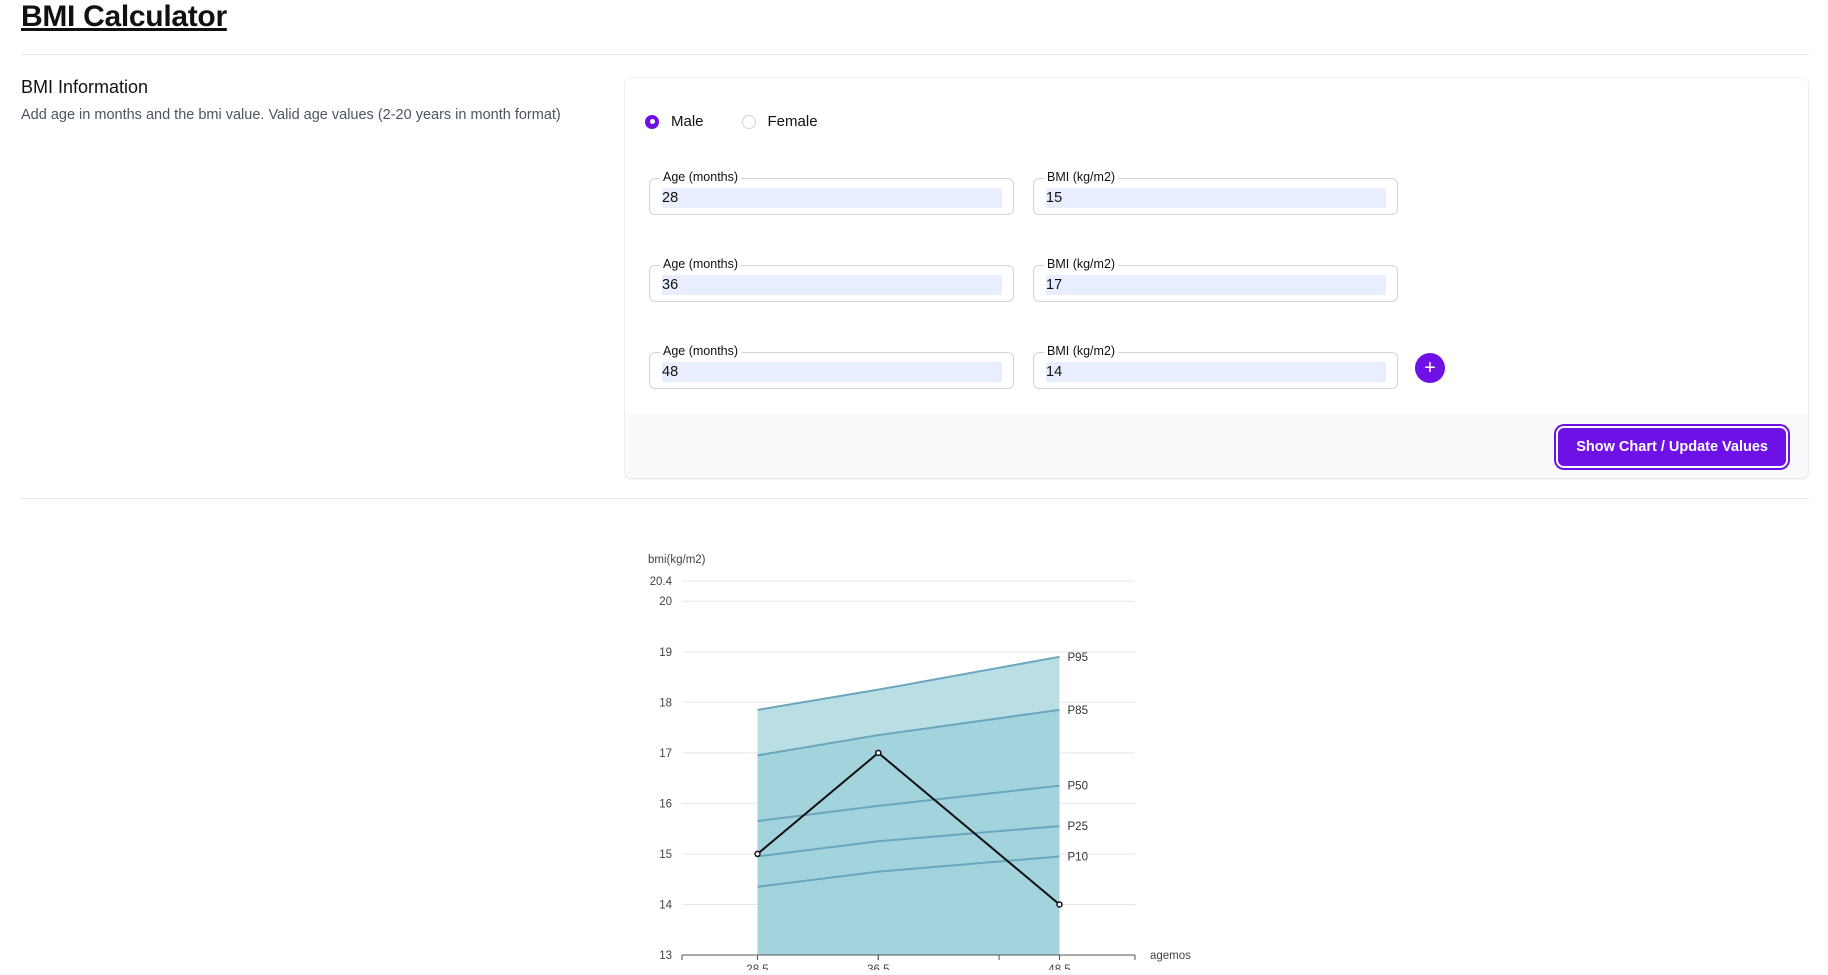 Image resolution: width=1828 pixels, height=975 pixels. Describe the element at coordinates (701, 264) in the screenshot. I see `age-label-2: Age (months)` at that location.